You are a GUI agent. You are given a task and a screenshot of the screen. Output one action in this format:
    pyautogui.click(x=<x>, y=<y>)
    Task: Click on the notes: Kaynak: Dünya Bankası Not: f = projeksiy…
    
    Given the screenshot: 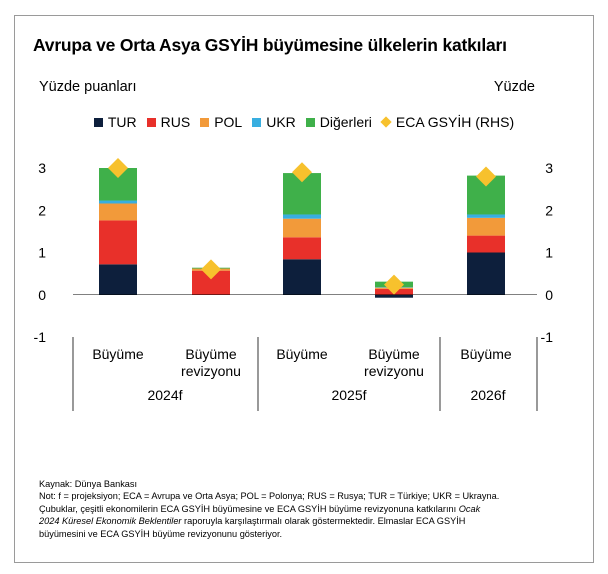 What is the action you would take?
    pyautogui.click(x=309, y=509)
    